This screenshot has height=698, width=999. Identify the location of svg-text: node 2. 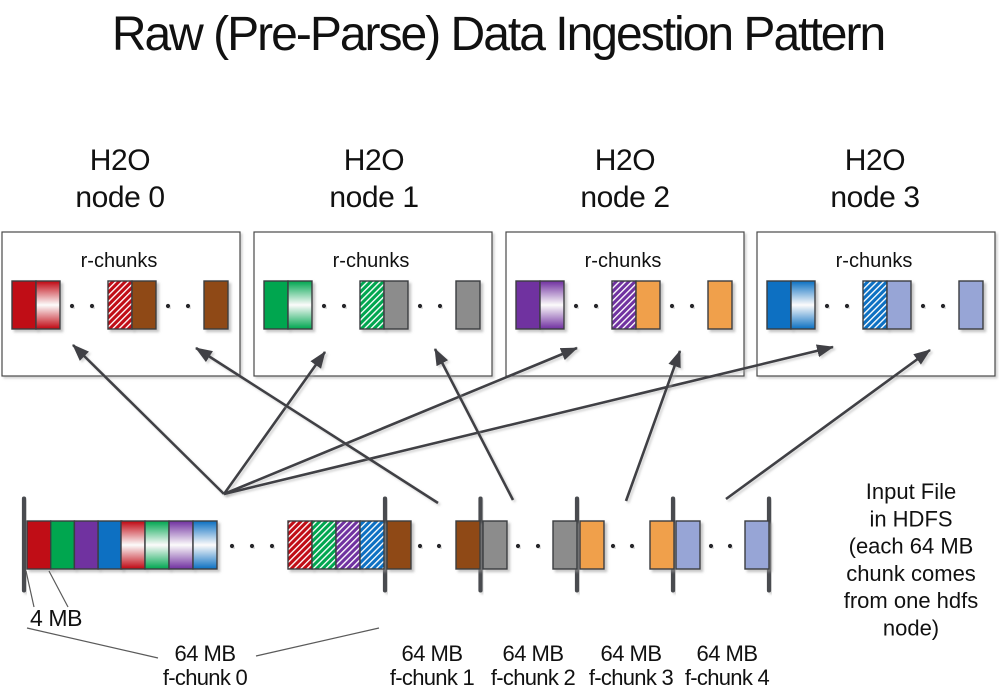
(624, 197).